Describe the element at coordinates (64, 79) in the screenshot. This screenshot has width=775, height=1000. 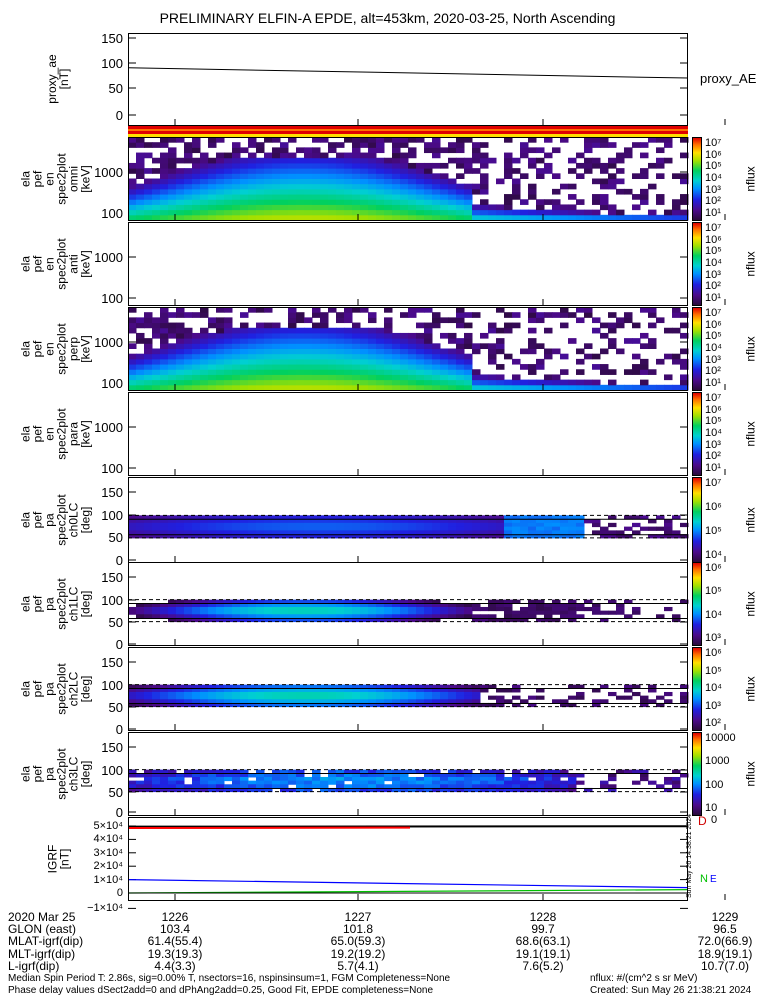
I see `y-label-line: [nT]` at that location.